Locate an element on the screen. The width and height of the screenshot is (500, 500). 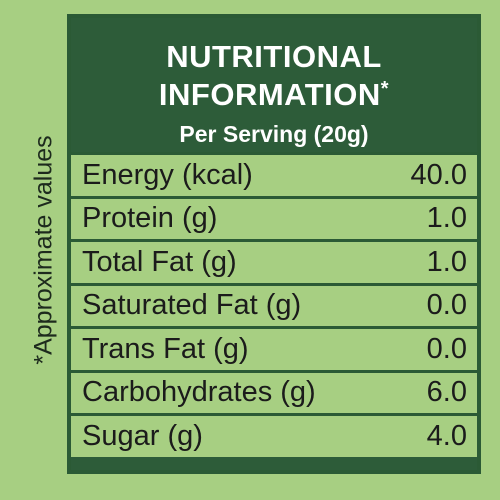
title-text: INFORMATION is located at coordinates (269, 94).